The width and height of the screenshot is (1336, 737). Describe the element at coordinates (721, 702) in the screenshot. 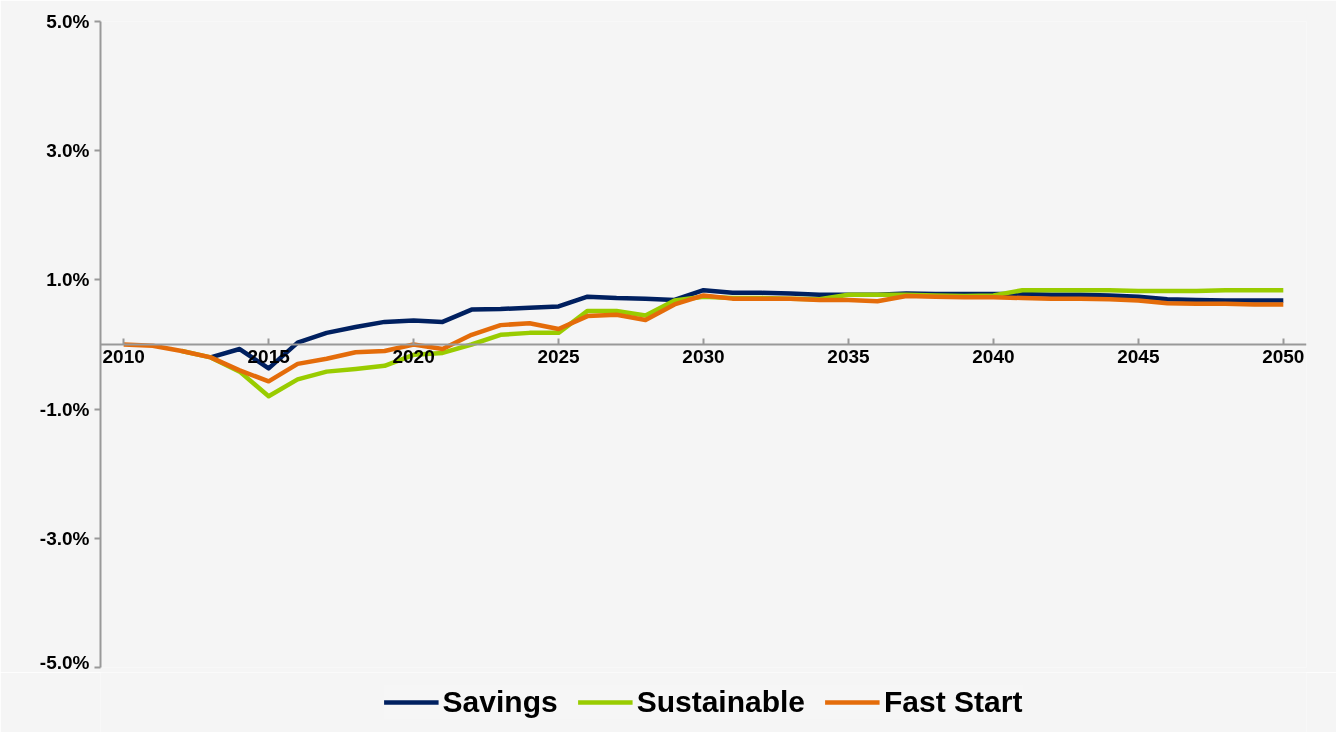

I see `legend-label: Sustainable` at that location.